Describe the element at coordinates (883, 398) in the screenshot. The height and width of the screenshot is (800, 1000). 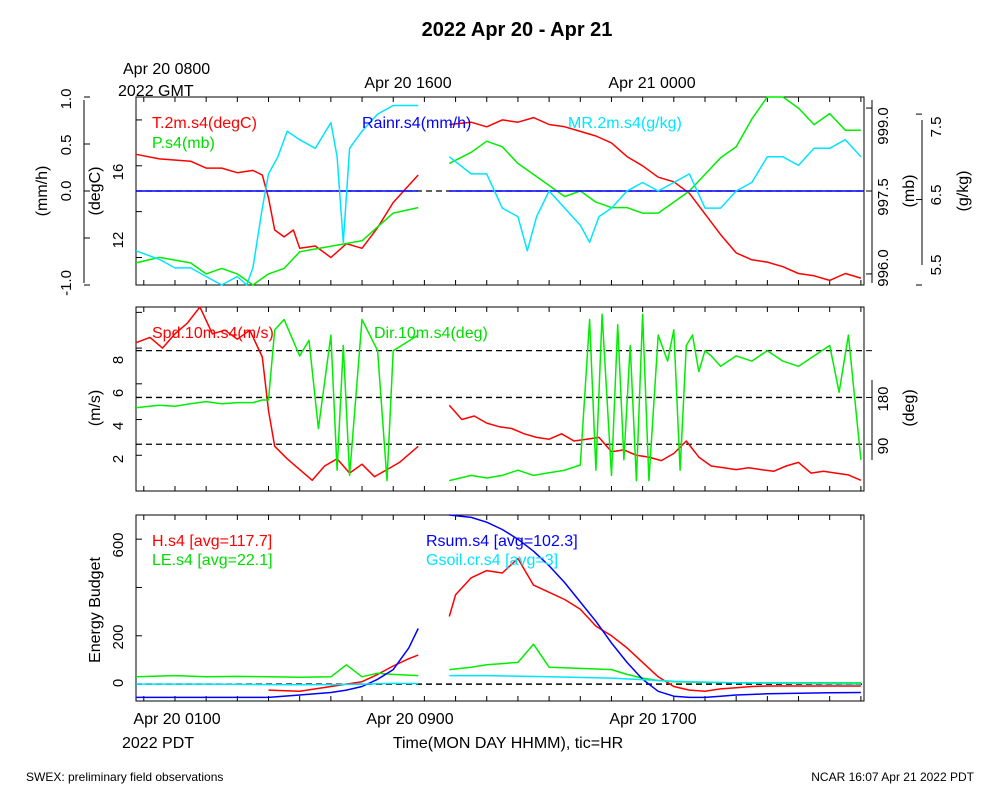
I see `middle-right-tick: 180` at that location.